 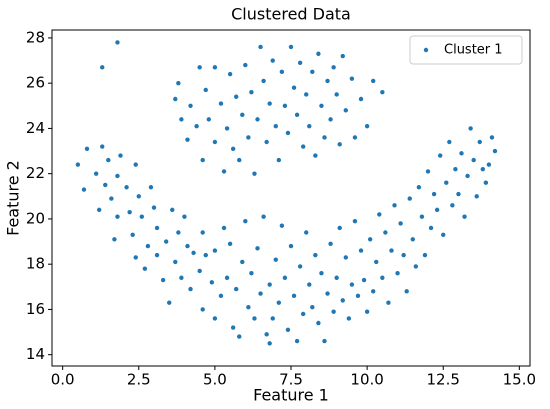 What do you see at coordinates (35, 173) in the screenshot?
I see `y-tick-label: 22` at bounding box center [35, 173].